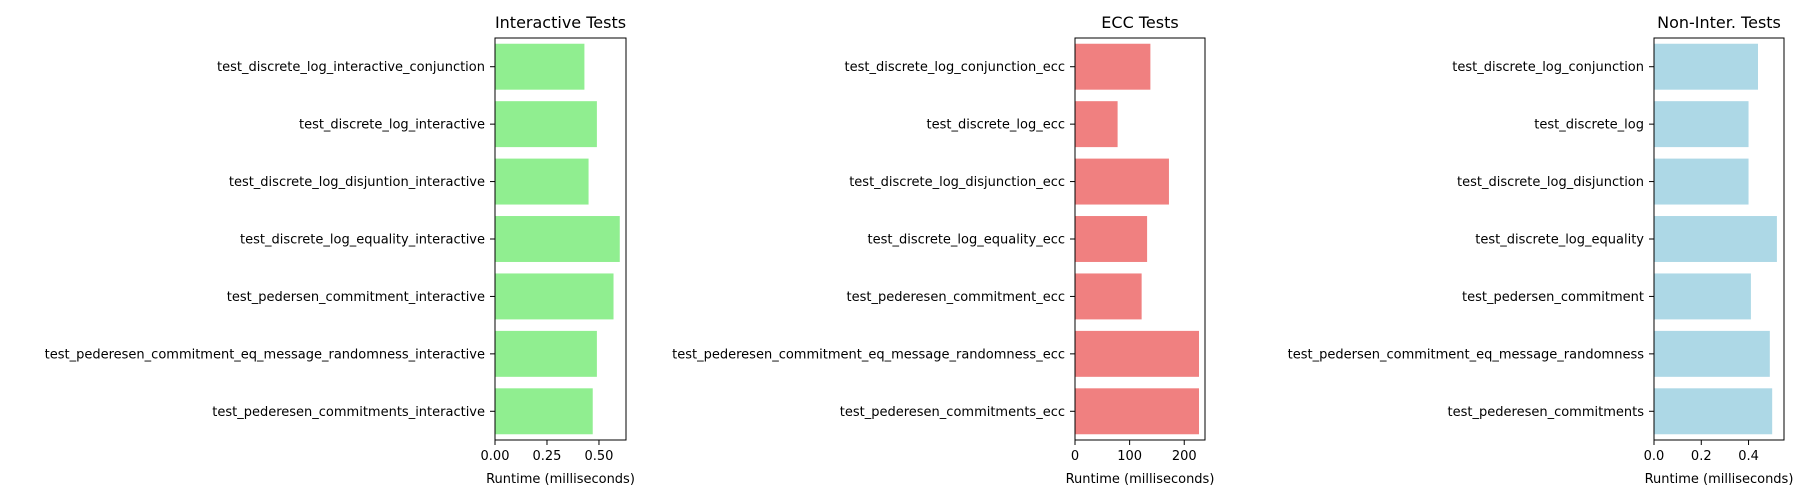 The width and height of the screenshot is (1800, 500). I want to click on y-tick-label: test_pederesen_commitments_interactive, so click(348, 412).